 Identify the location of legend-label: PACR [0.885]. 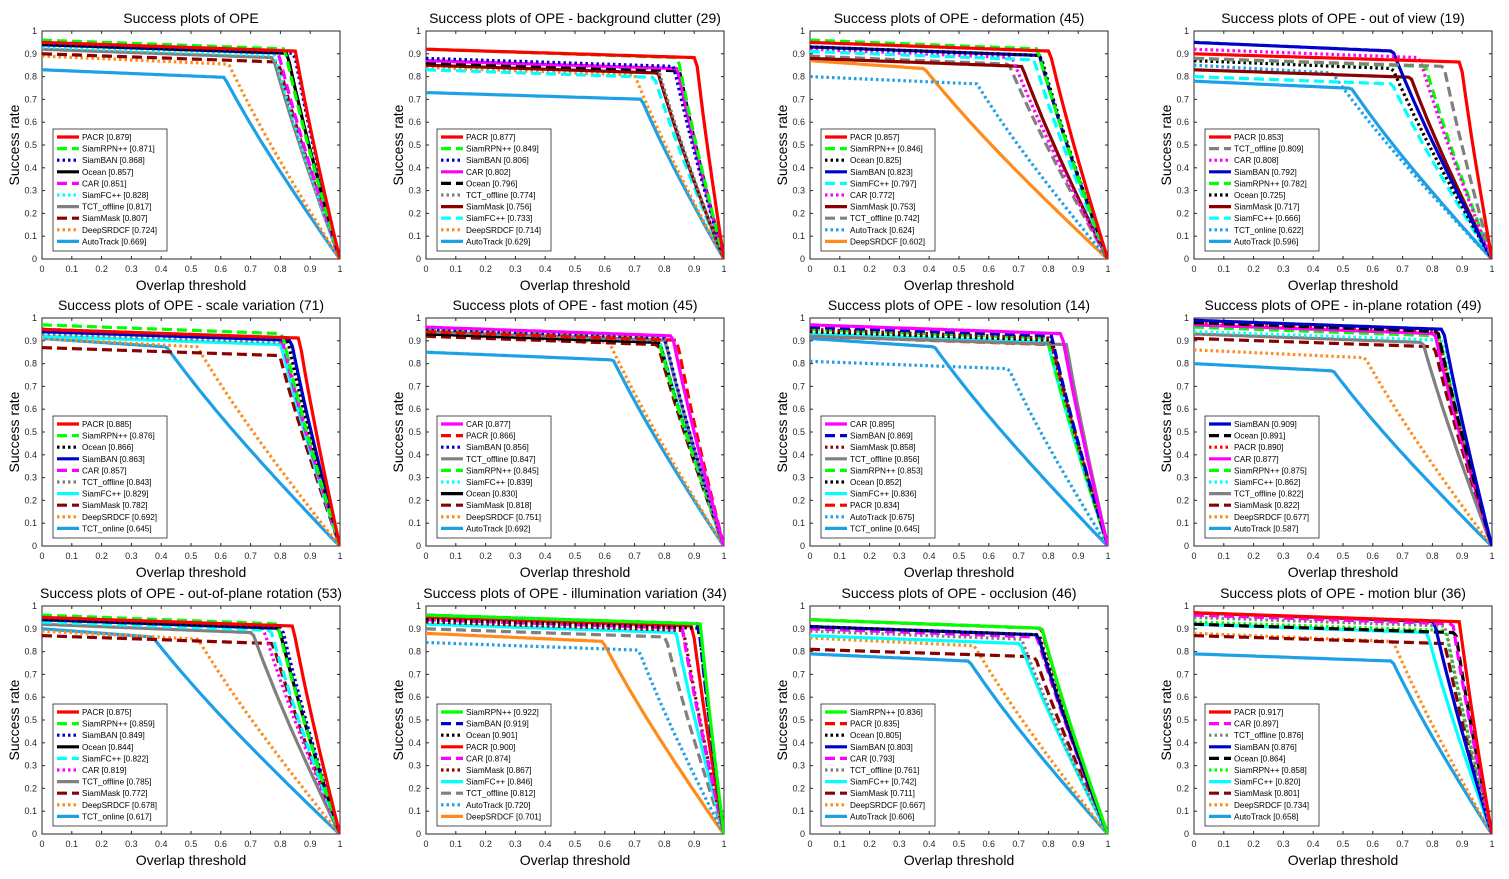
(106, 424).